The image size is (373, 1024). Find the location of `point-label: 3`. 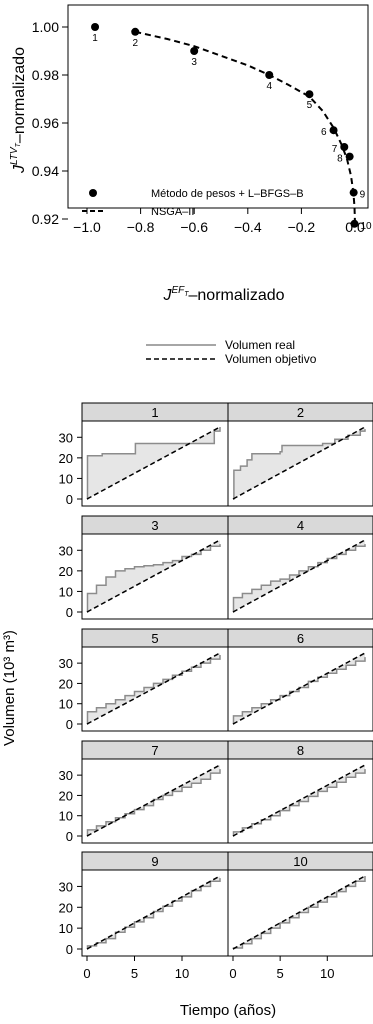

point-label: 3 is located at coordinates (194, 62).